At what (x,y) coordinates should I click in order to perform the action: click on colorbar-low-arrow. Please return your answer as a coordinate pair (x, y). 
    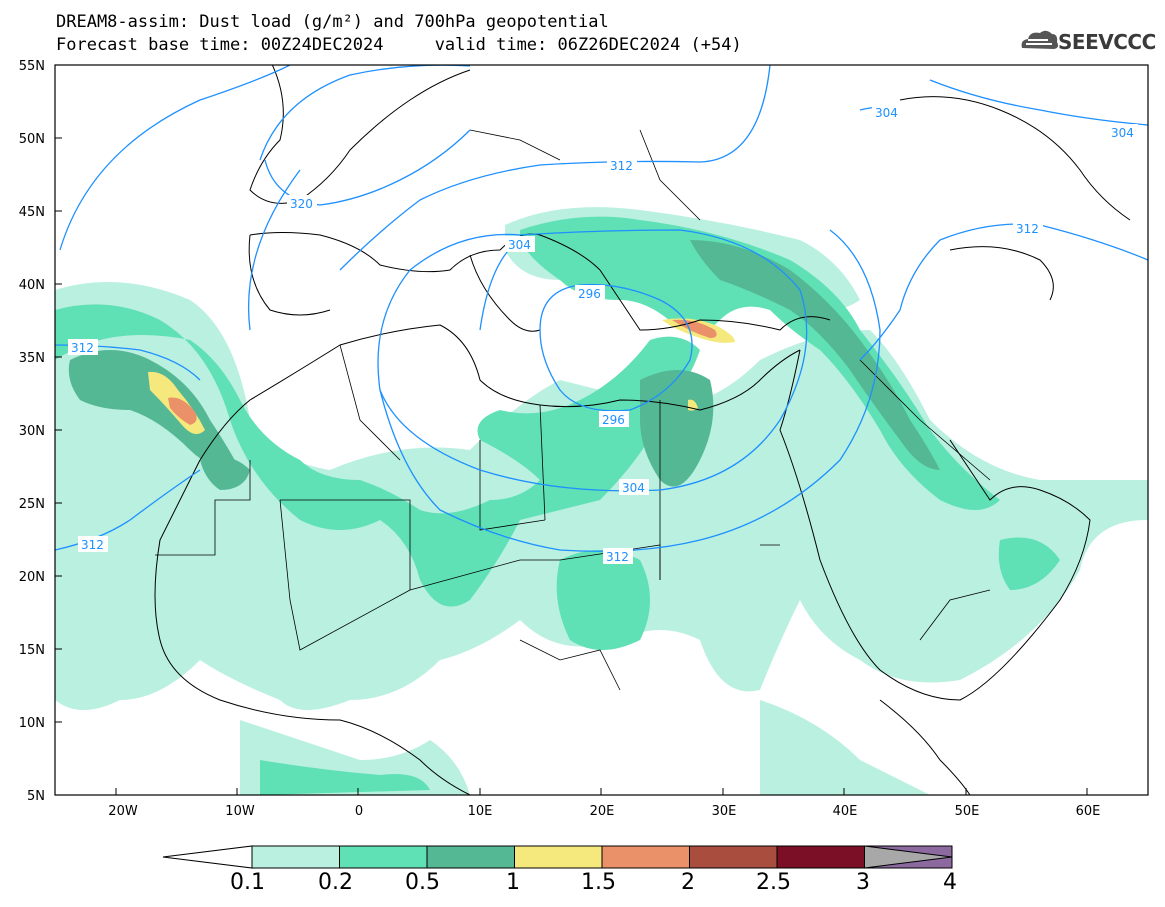
    Looking at the image, I should click on (207, 857).